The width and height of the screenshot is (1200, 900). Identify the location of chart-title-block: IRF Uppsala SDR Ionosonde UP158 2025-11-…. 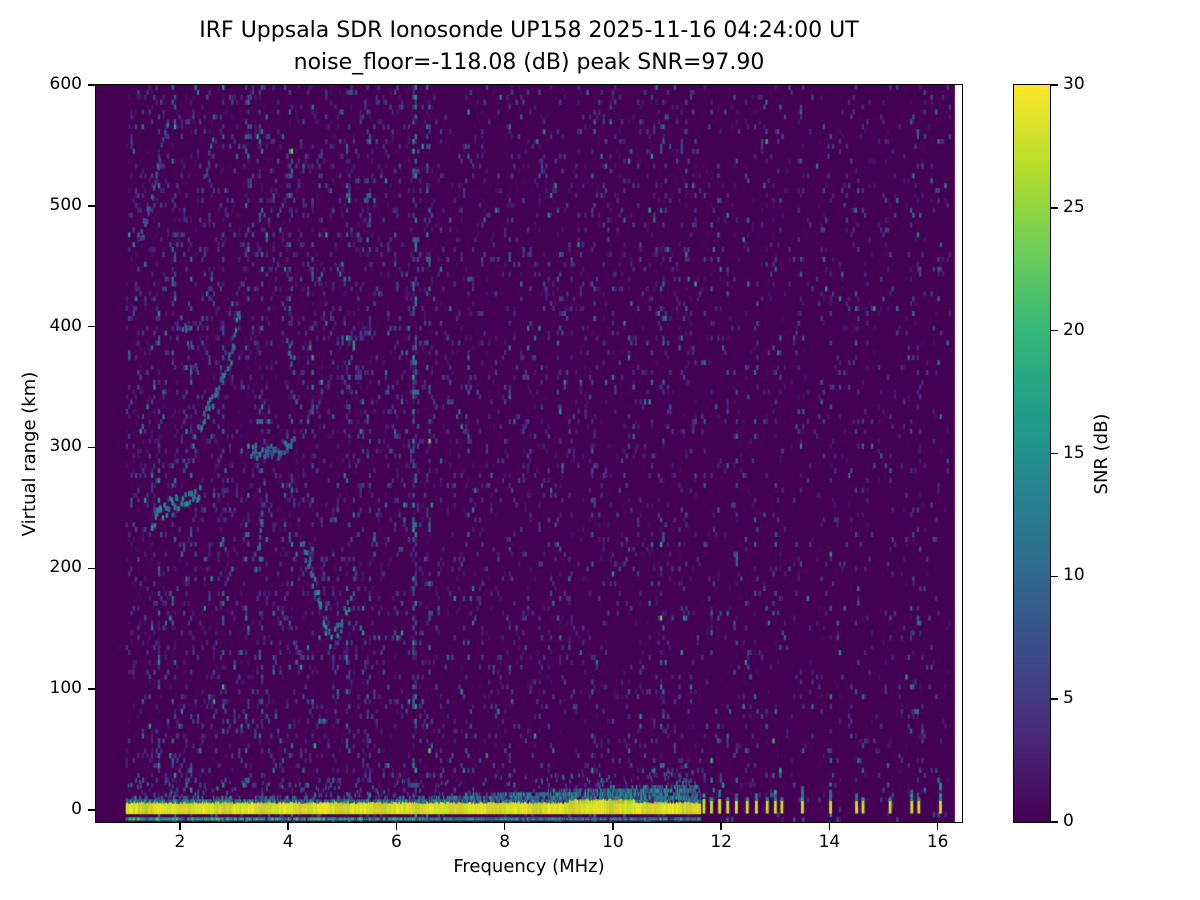
(529, 47).